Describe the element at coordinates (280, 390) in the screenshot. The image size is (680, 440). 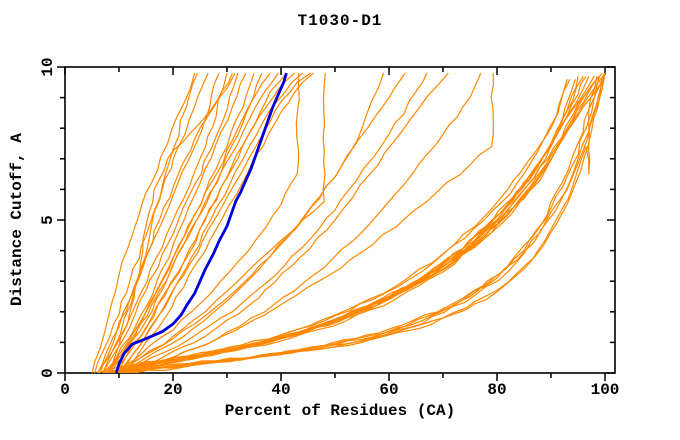
I see `x-tick-label: 40` at that location.